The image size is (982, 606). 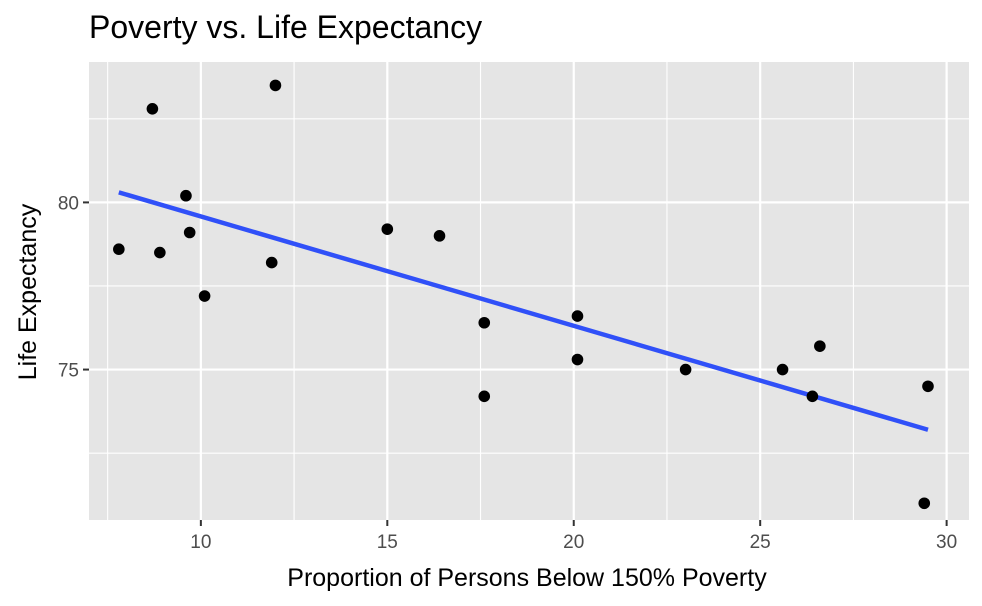 I want to click on y-tick-label: 80, so click(x=68, y=203).